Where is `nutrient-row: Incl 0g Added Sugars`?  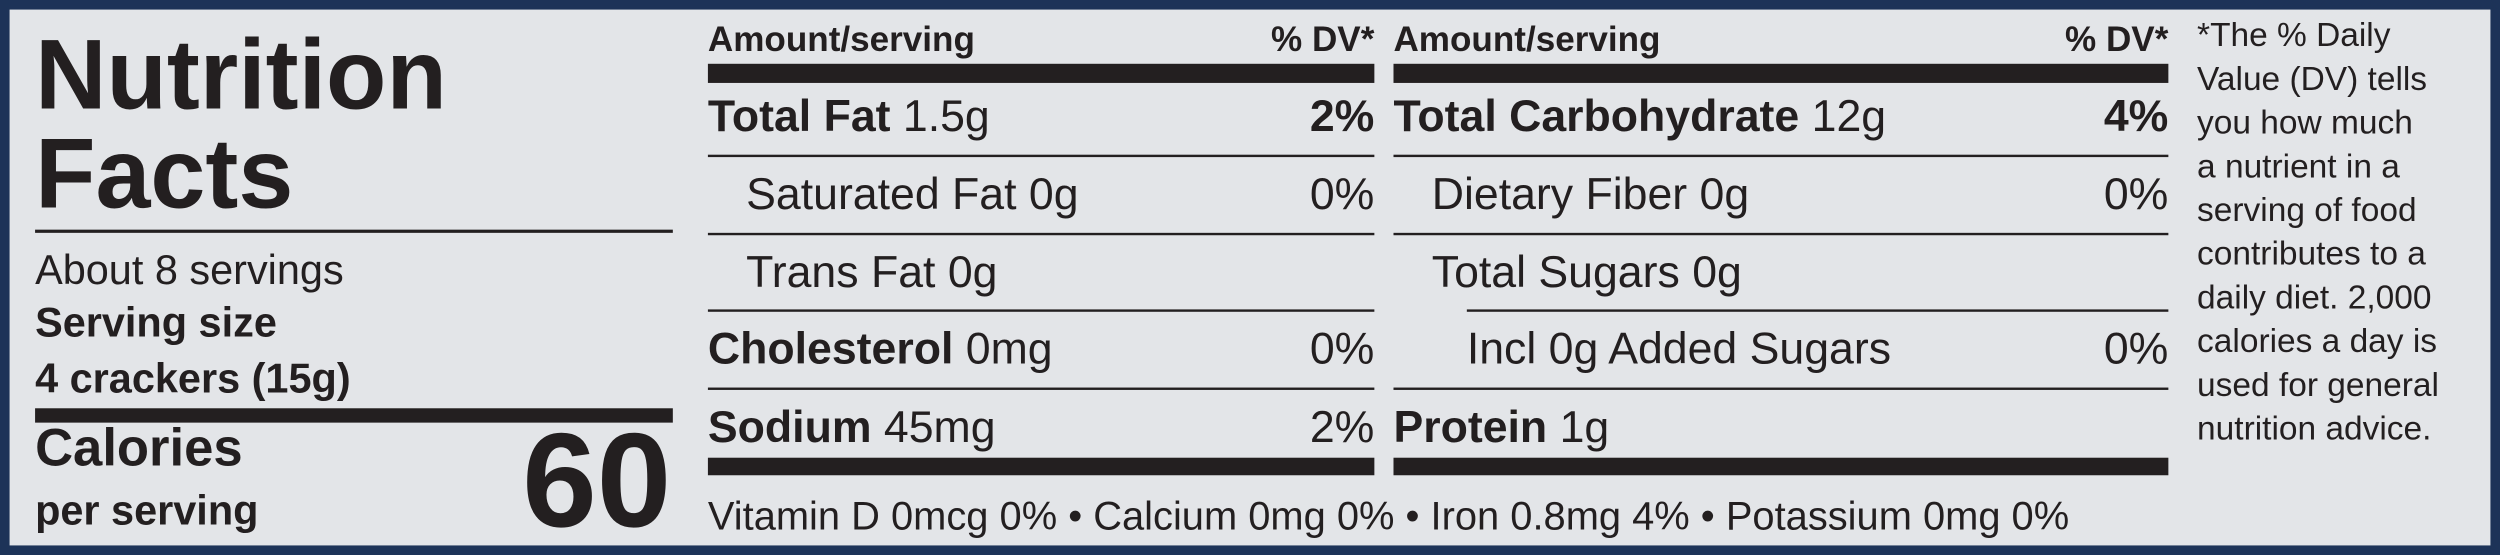 nutrient-row: Incl 0g Added Sugars is located at coordinates (1679, 349).